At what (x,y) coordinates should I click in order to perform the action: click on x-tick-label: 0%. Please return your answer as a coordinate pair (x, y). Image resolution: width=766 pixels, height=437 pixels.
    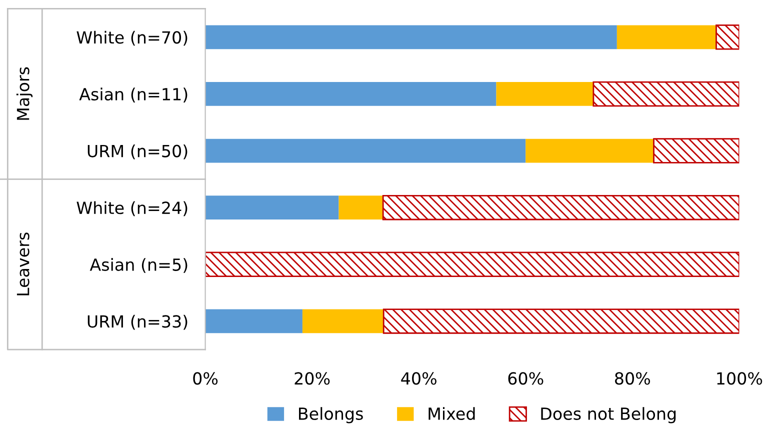
    Looking at the image, I should click on (205, 378).